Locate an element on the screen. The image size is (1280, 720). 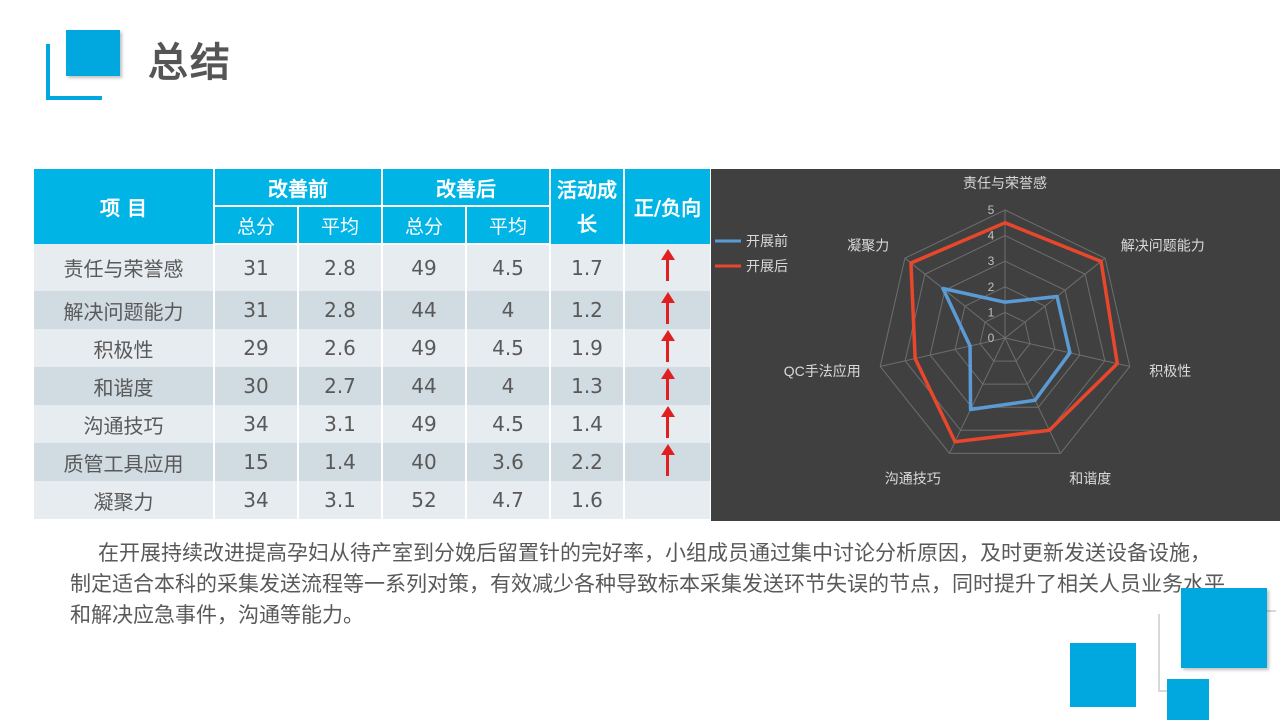
table-row: 积极性 29 2.6 49 4.5 1.9 is located at coordinates (373, 348).